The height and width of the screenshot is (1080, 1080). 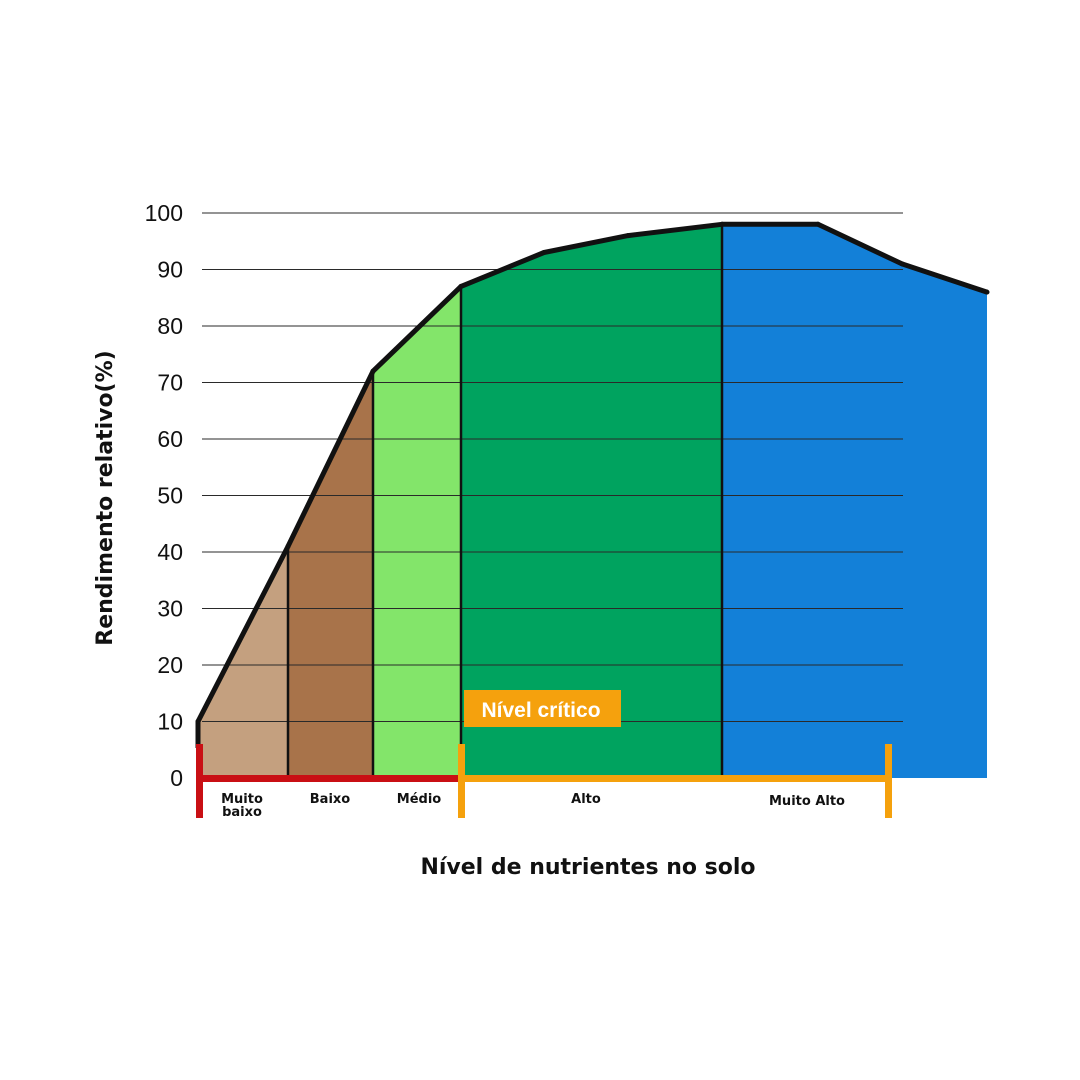 I want to click on category-label-muito-baixo: Muito baixo, so click(x=242, y=806).